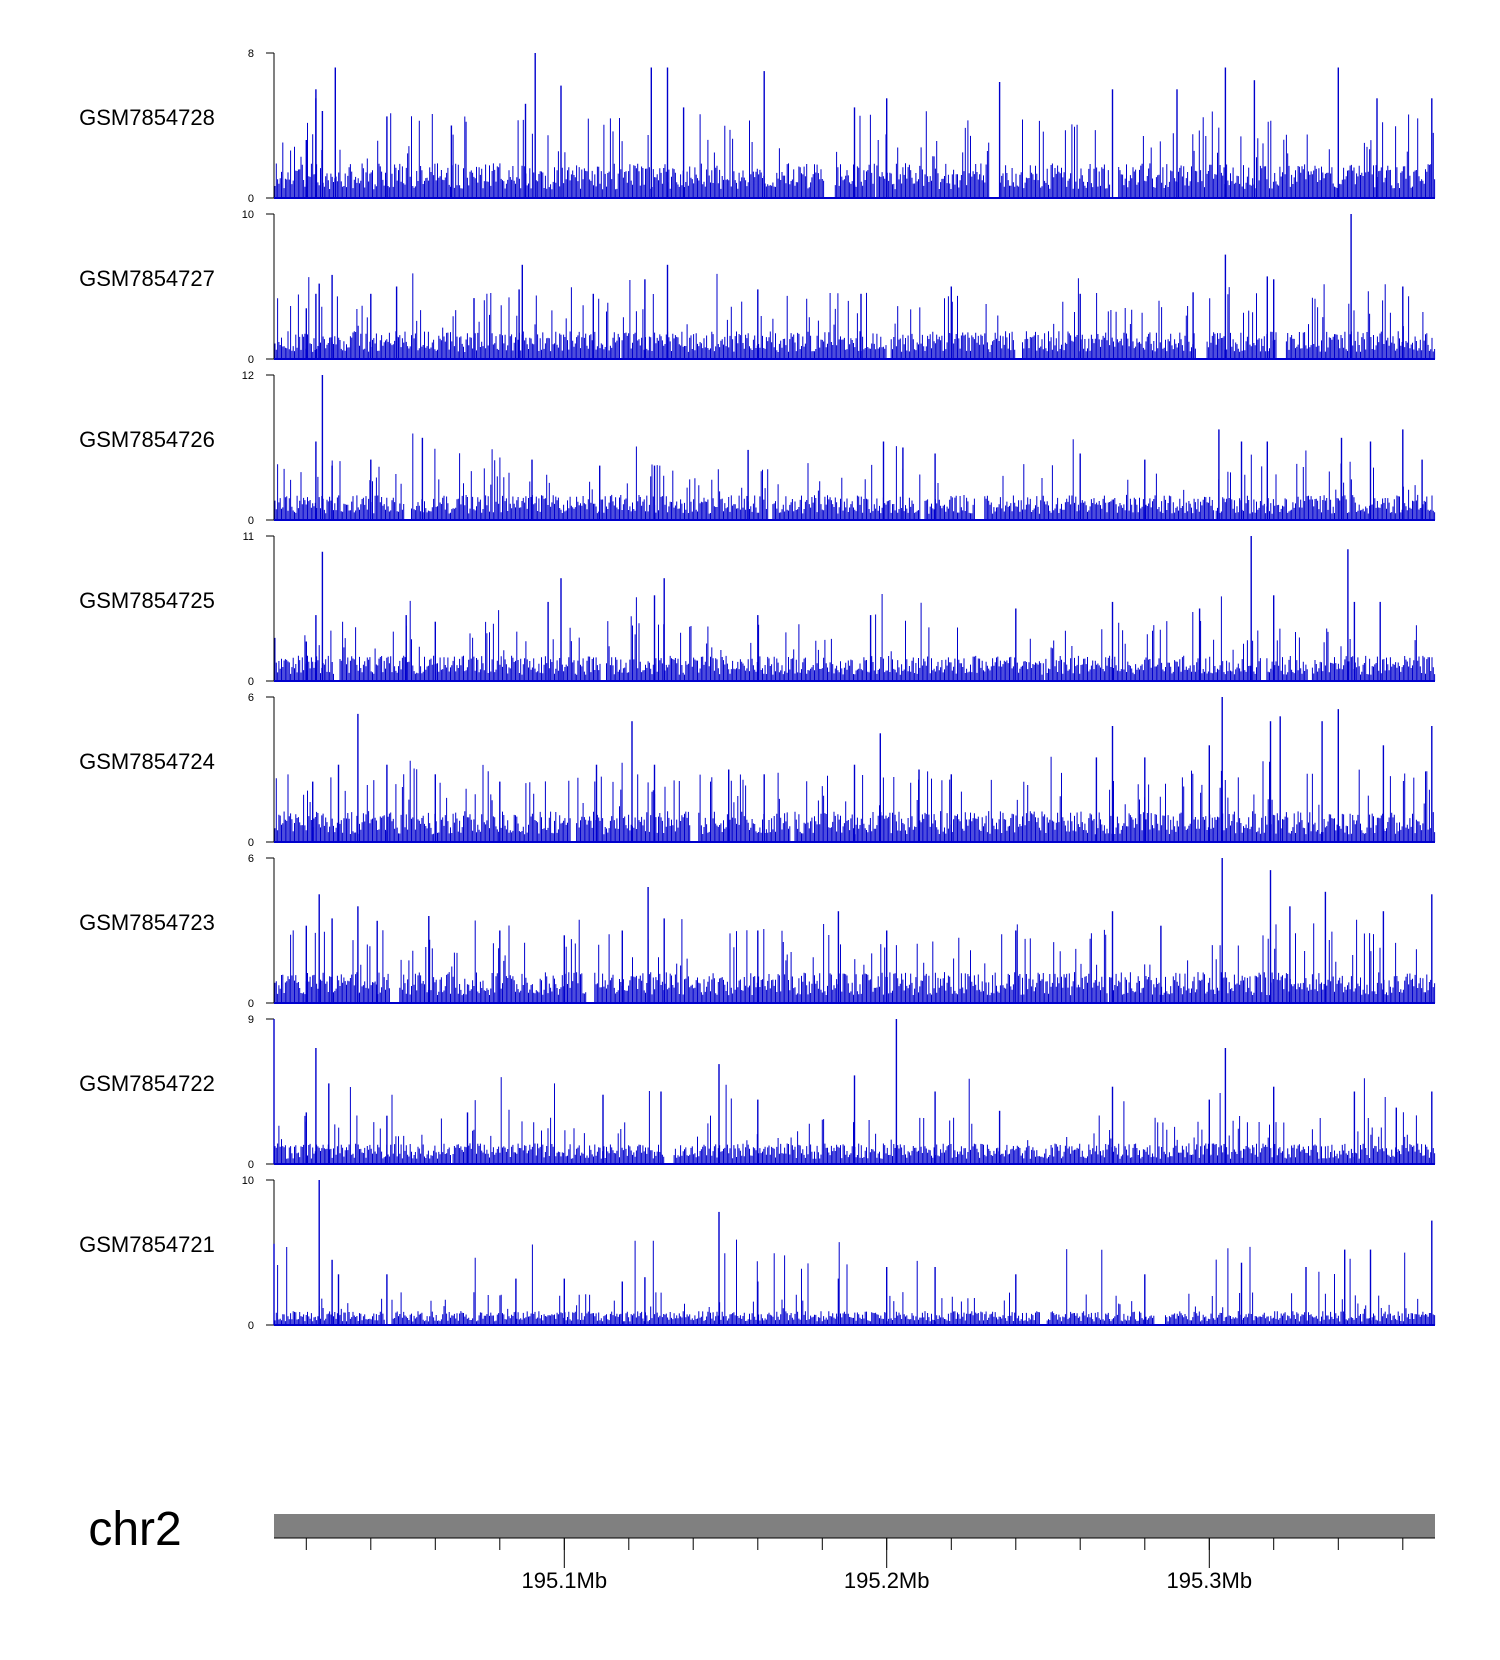 This screenshot has height=1660, width=1500. I want to click on track-label: GSM7854723, so click(147, 922).